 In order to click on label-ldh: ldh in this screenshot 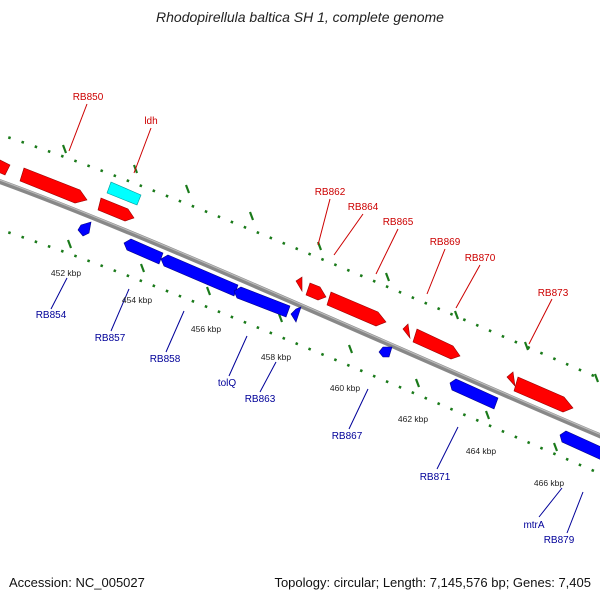, I will do `click(150, 121)`.